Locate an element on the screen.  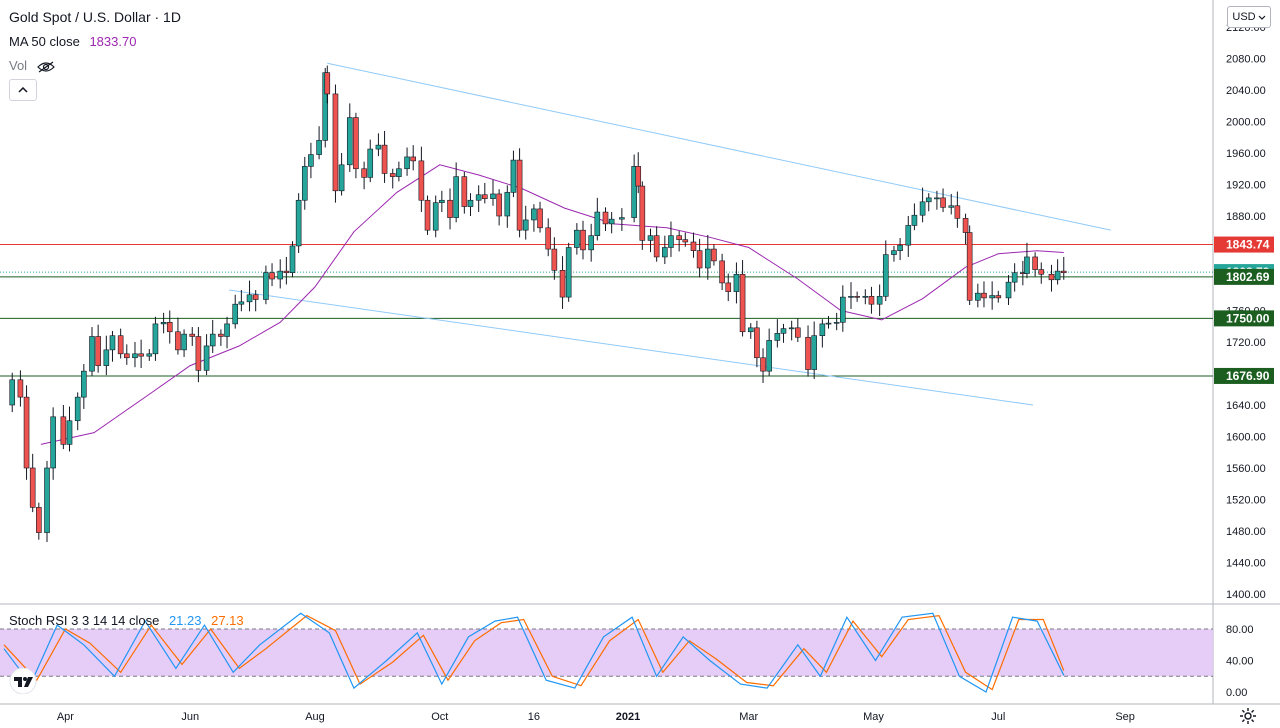
symbol-title-text: Gold Spot / U.S. Dollar · 1D is located at coordinates (95, 17).